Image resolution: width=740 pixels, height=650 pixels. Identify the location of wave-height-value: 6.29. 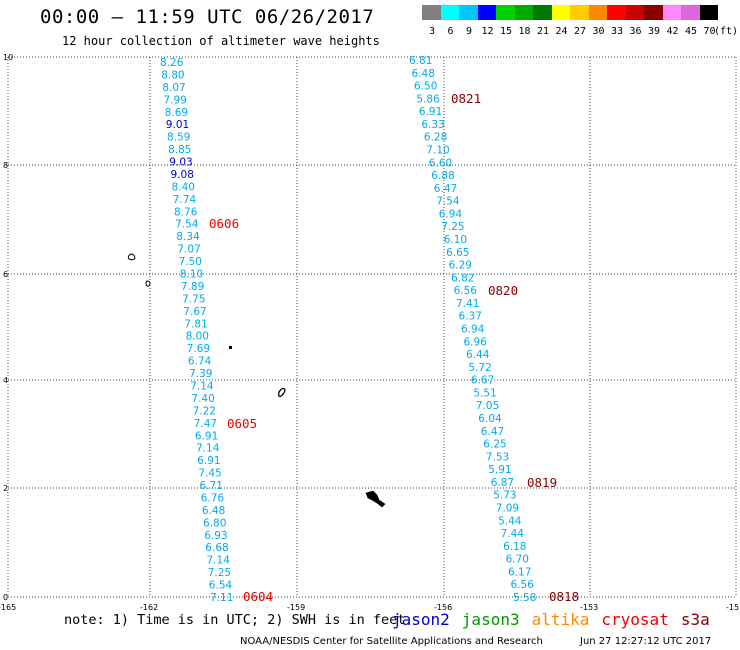
(460, 266).